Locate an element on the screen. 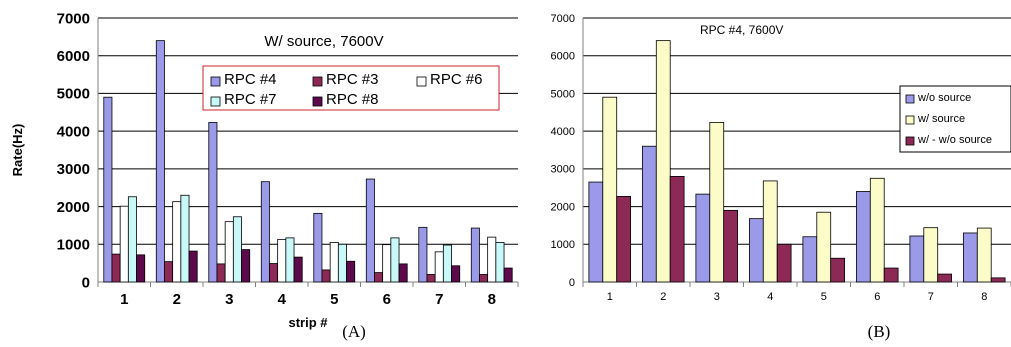 This screenshot has width=1011, height=347. caption-b: (B) is located at coordinates (879, 331).